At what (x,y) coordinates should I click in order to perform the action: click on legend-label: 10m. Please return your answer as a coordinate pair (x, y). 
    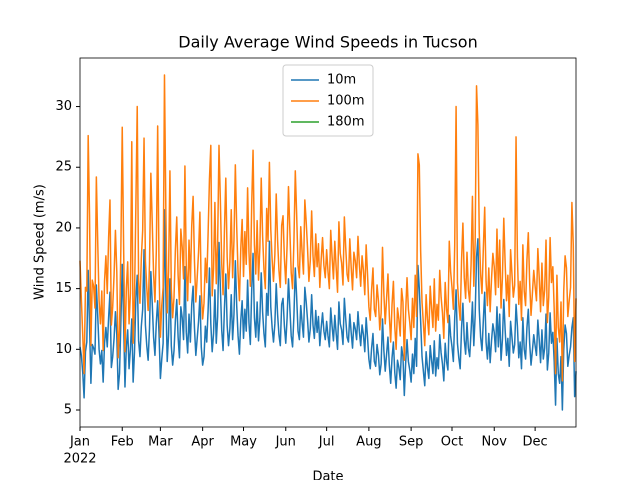
    Looking at the image, I should click on (341, 80).